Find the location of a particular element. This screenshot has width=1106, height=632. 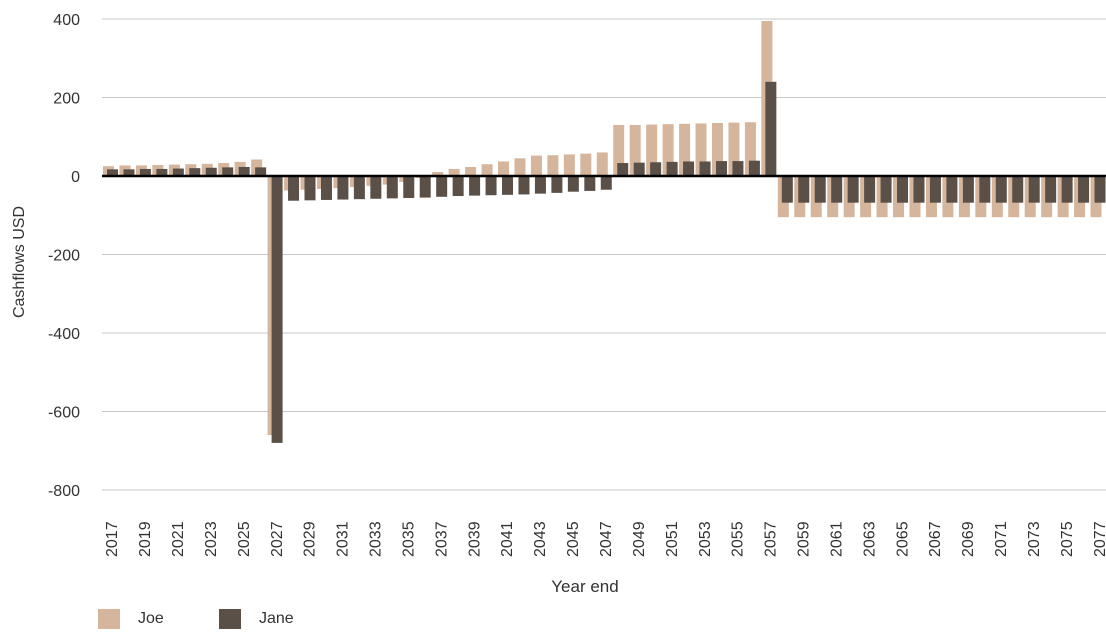

x-tick-label: 2027 is located at coordinates (277, 539).